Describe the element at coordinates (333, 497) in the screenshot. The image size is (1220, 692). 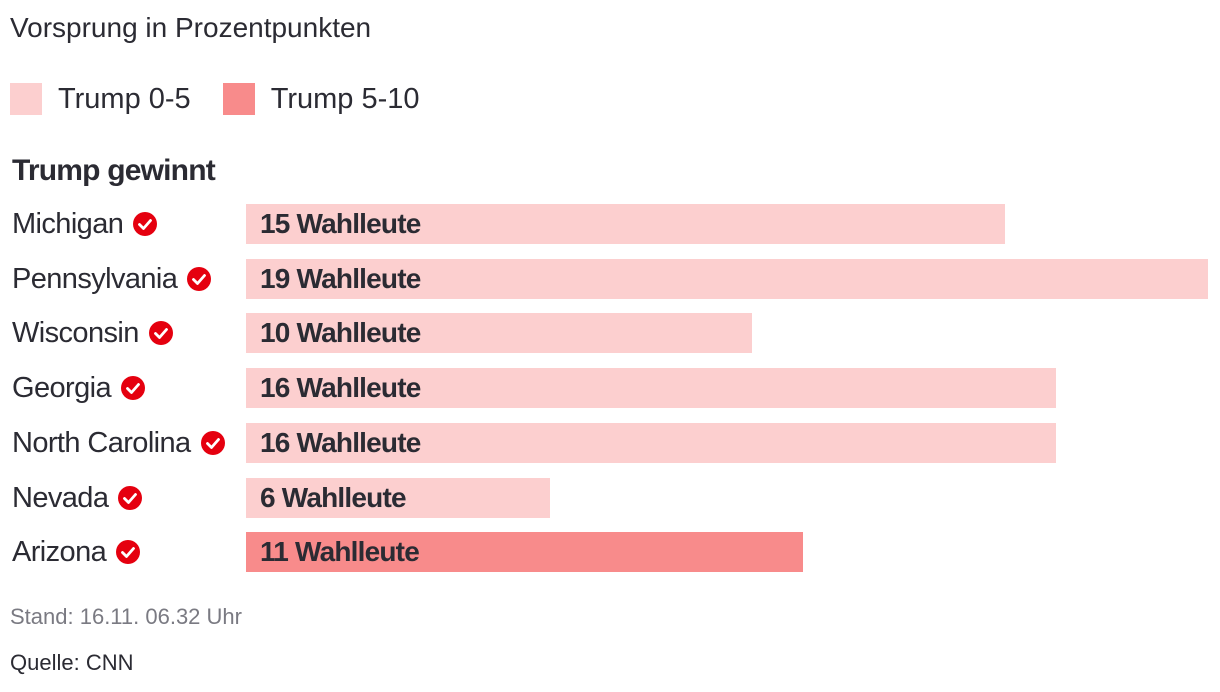
I see `bar-value-label: 6 Wahlleute` at that location.